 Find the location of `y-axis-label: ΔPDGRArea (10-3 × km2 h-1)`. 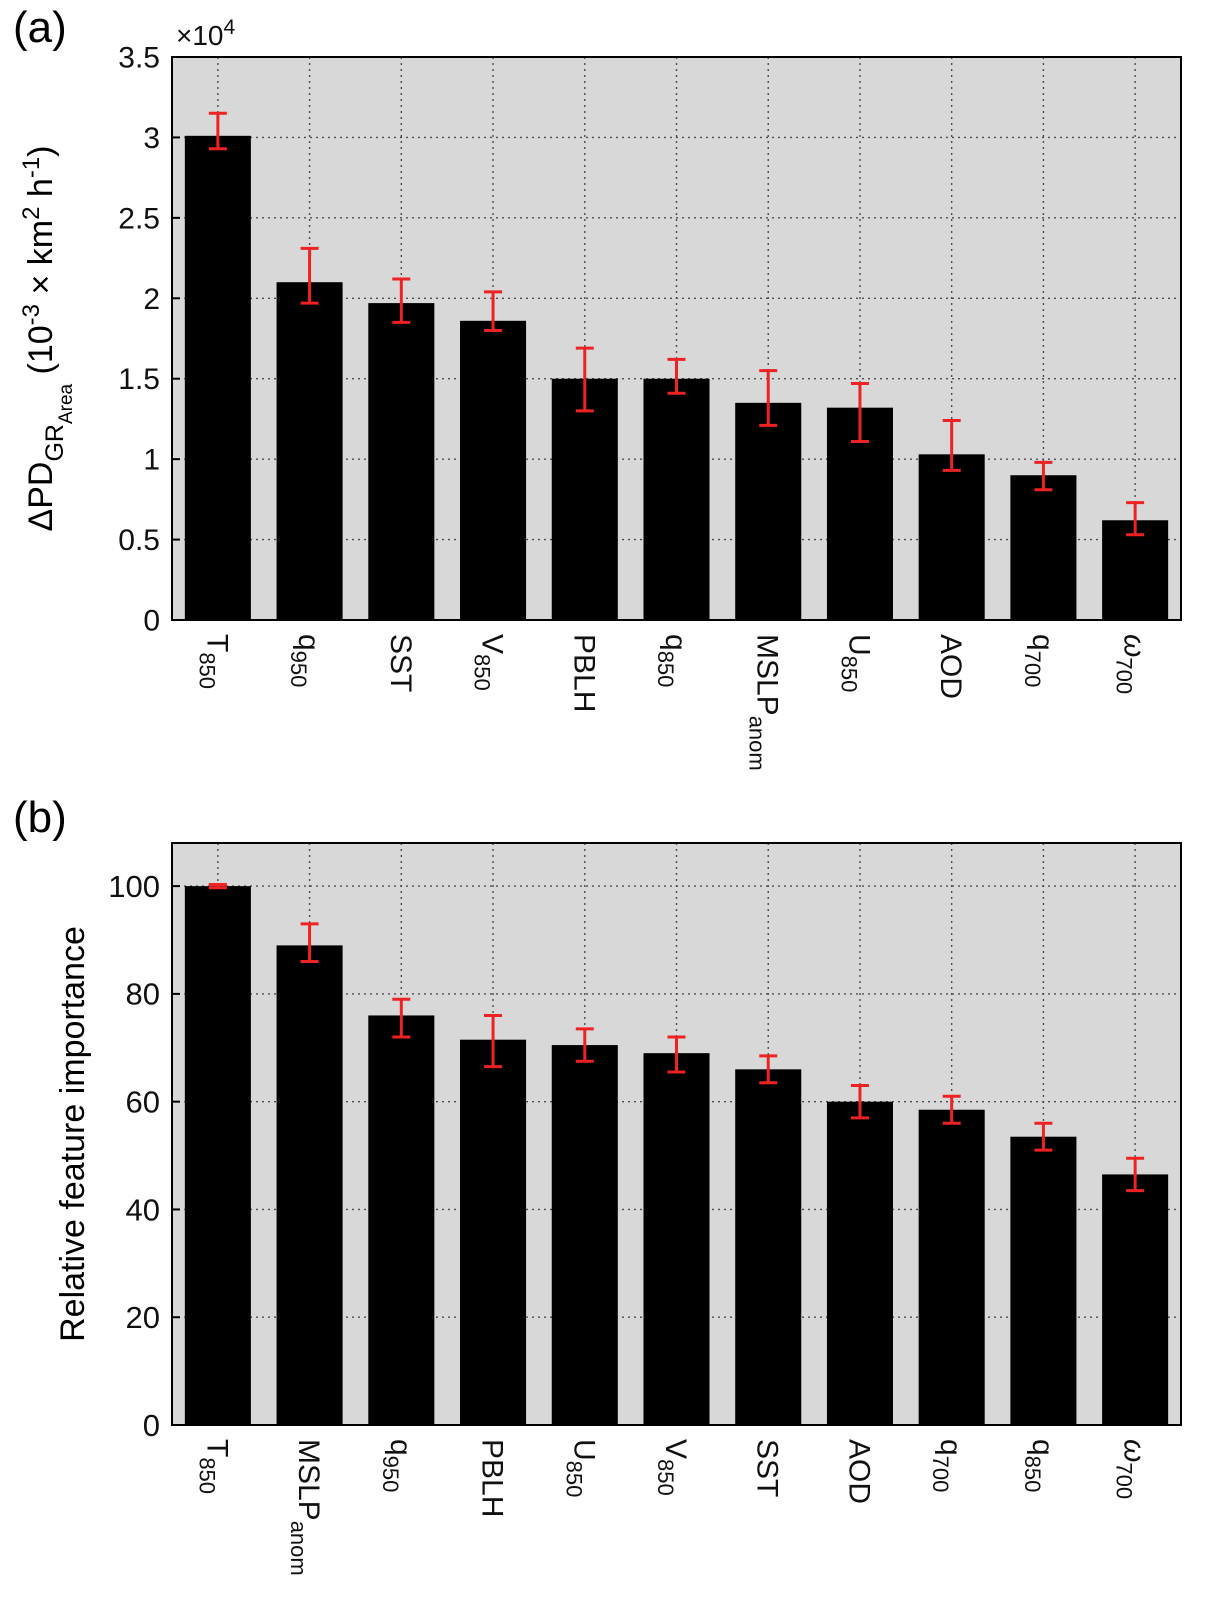

y-axis-label: ΔPDGRArea (10-3 × km2 h-1) is located at coordinates (47, 339).